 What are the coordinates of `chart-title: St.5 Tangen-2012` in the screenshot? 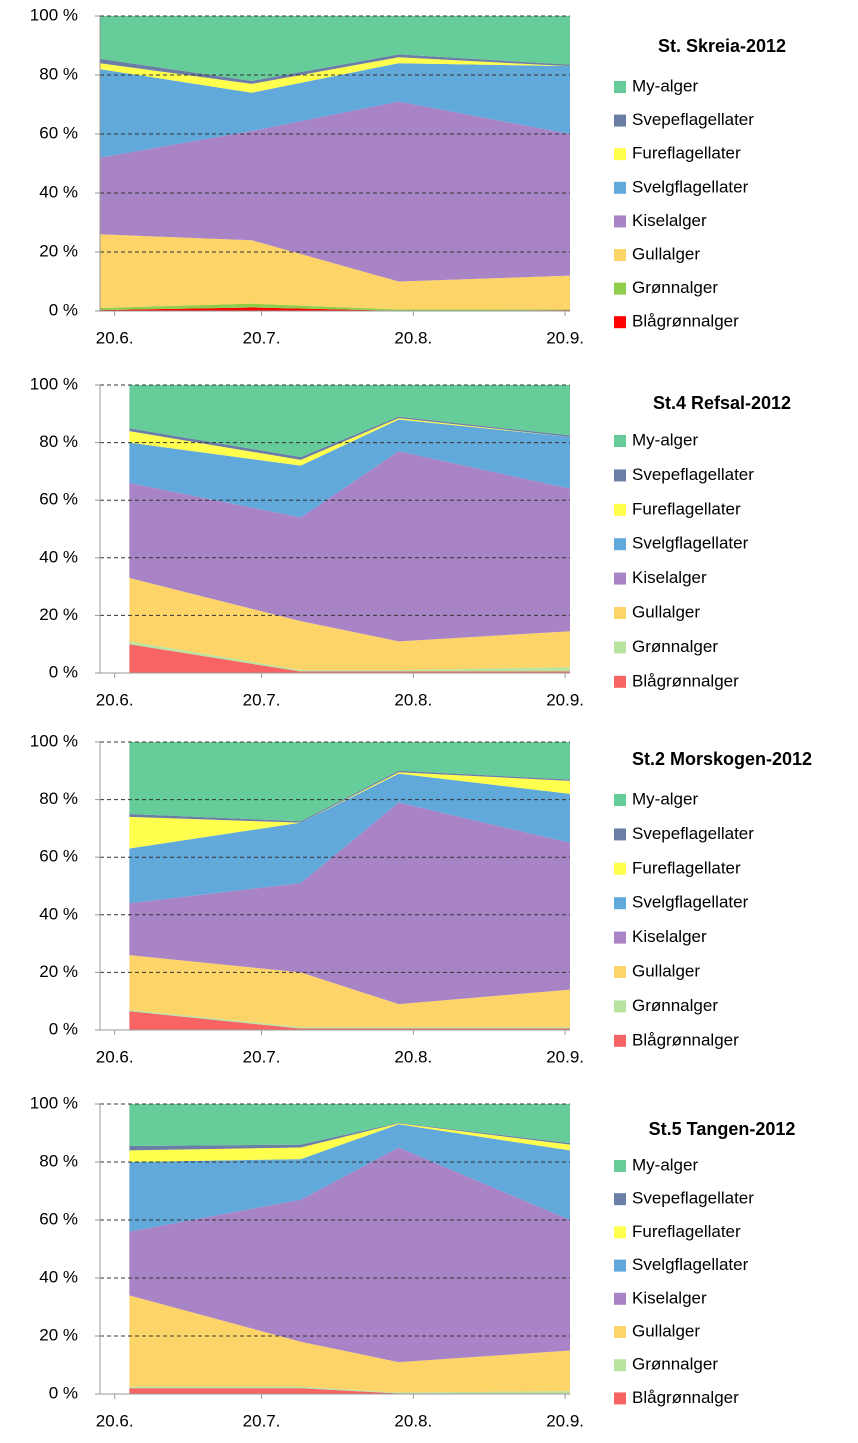 It's located at (722, 1129).